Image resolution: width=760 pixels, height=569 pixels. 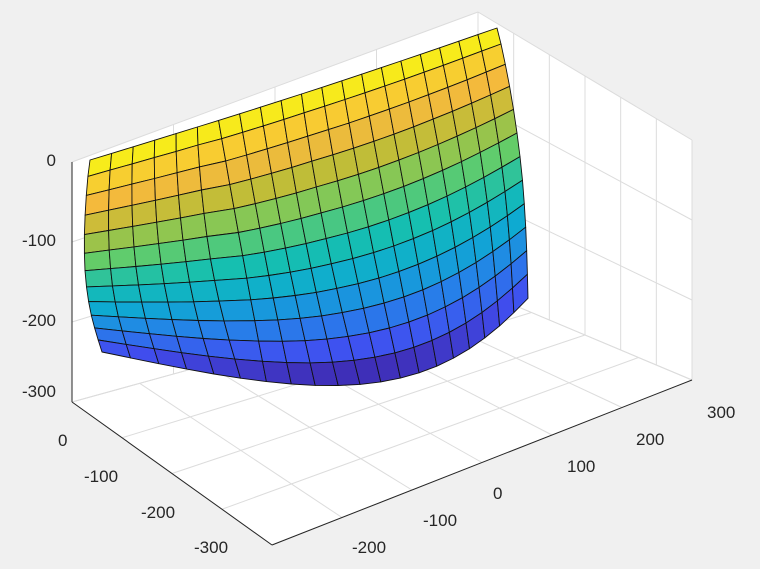 What do you see at coordinates (650, 439) in the screenshot?
I see `y-tick-label: 200` at bounding box center [650, 439].